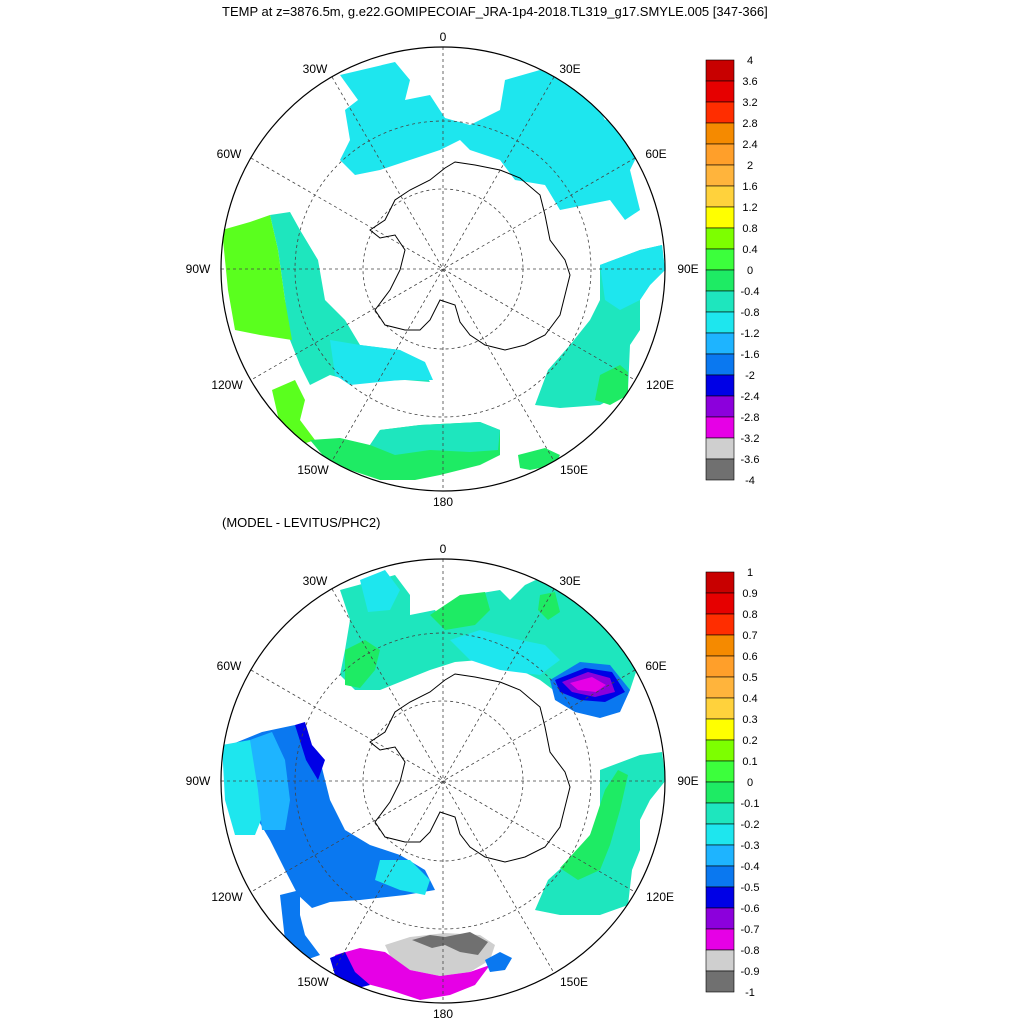 The width and height of the screenshot is (1024, 1024). I want to click on label-lon-120w: 120W, so click(227, 385).